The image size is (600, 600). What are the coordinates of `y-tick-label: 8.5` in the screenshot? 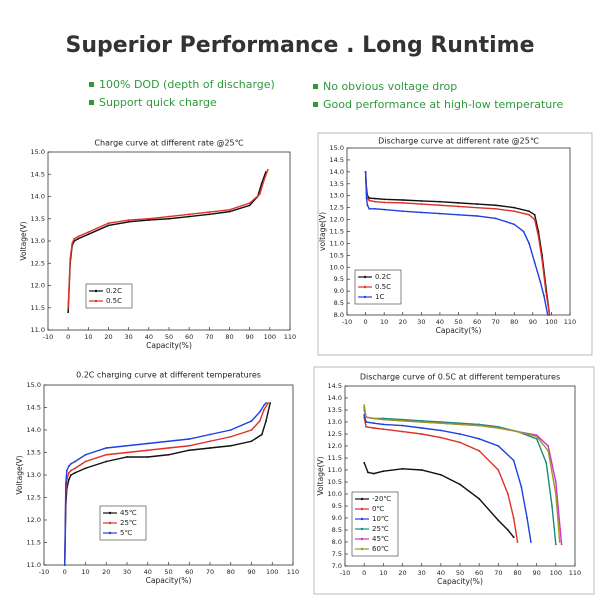 It's located at (337, 530).